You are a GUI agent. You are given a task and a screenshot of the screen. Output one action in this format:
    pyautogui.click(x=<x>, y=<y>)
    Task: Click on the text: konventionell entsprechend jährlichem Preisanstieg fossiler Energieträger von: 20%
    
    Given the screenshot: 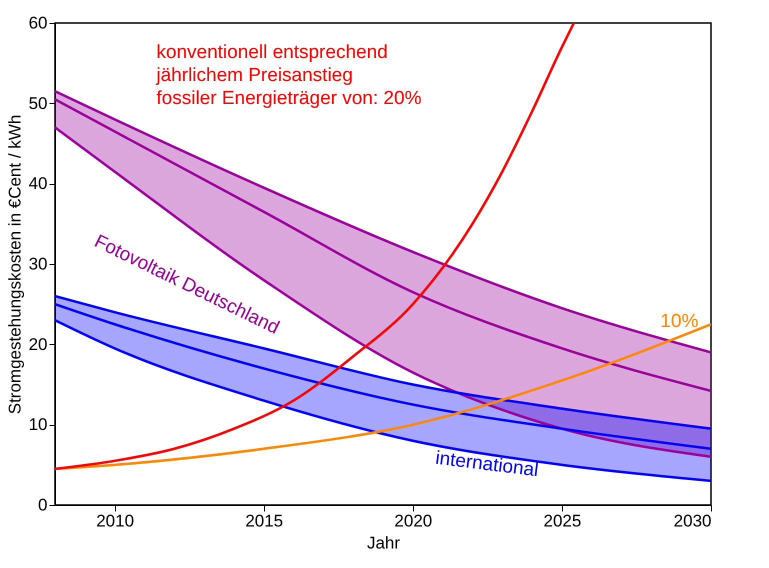 What is the action you would take?
    pyautogui.click(x=288, y=76)
    